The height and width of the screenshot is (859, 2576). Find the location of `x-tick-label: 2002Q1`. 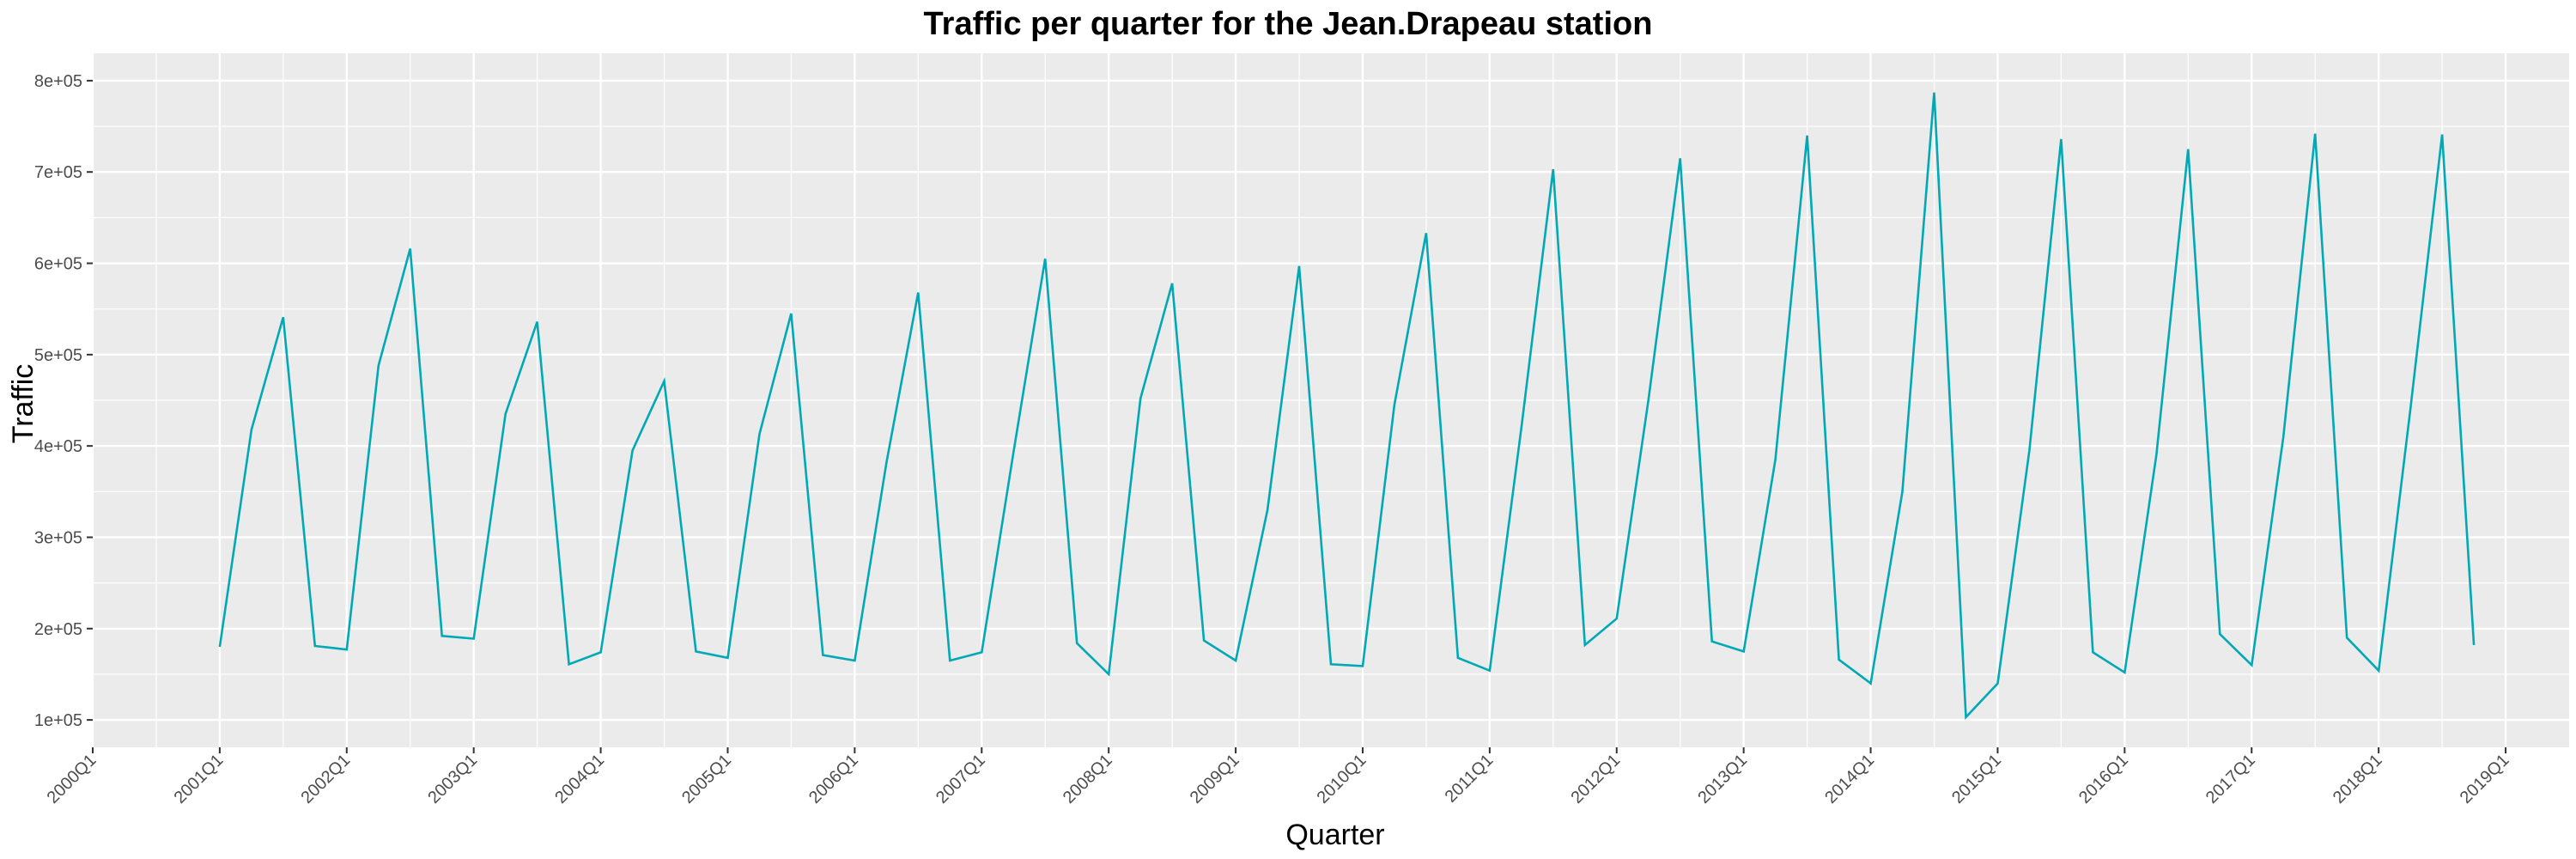

x-tick-label: 2002Q1 is located at coordinates (325, 779).